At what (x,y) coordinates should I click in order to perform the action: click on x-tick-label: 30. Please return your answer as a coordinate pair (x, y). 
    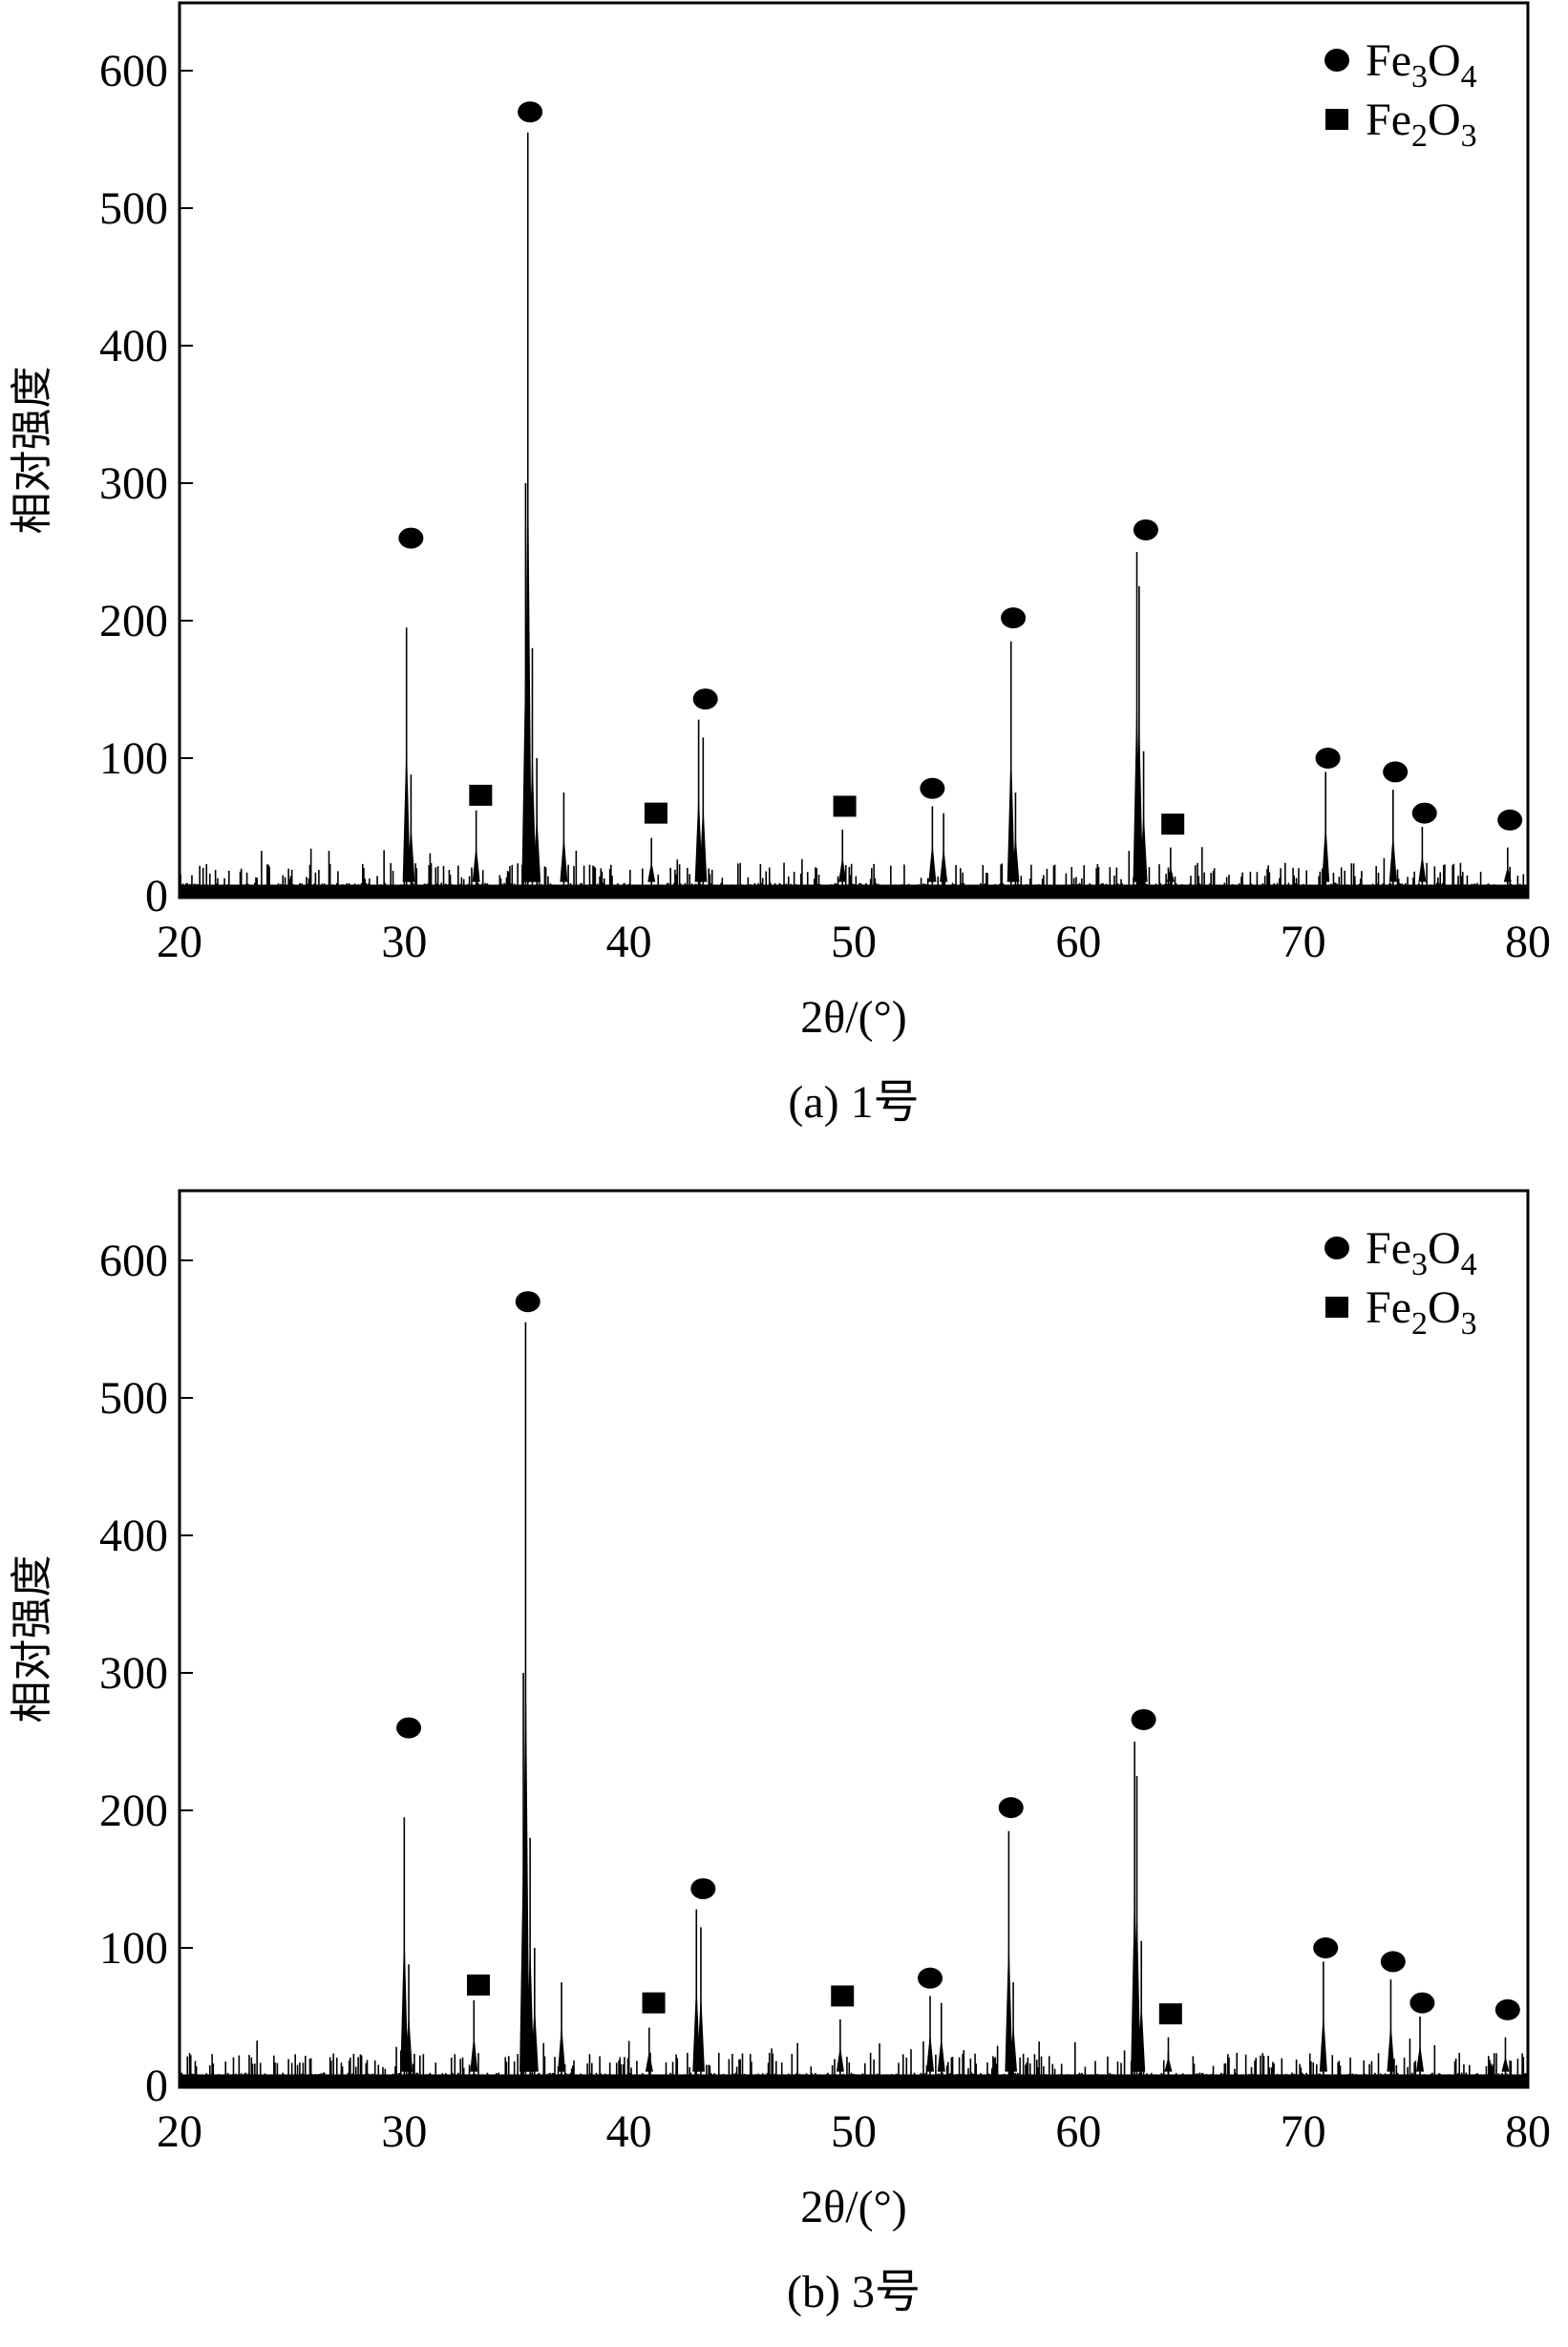
    Looking at the image, I should click on (404, 942).